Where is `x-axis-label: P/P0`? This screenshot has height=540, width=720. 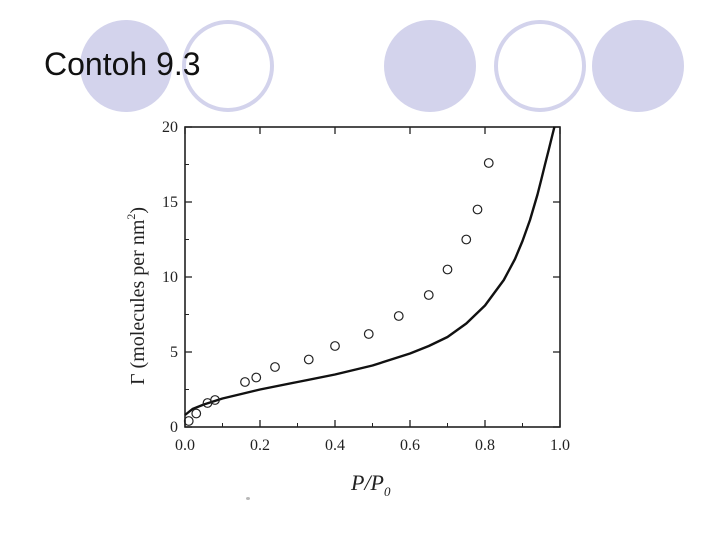
x-axis-label: P/P0 is located at coordinates (370, 484).